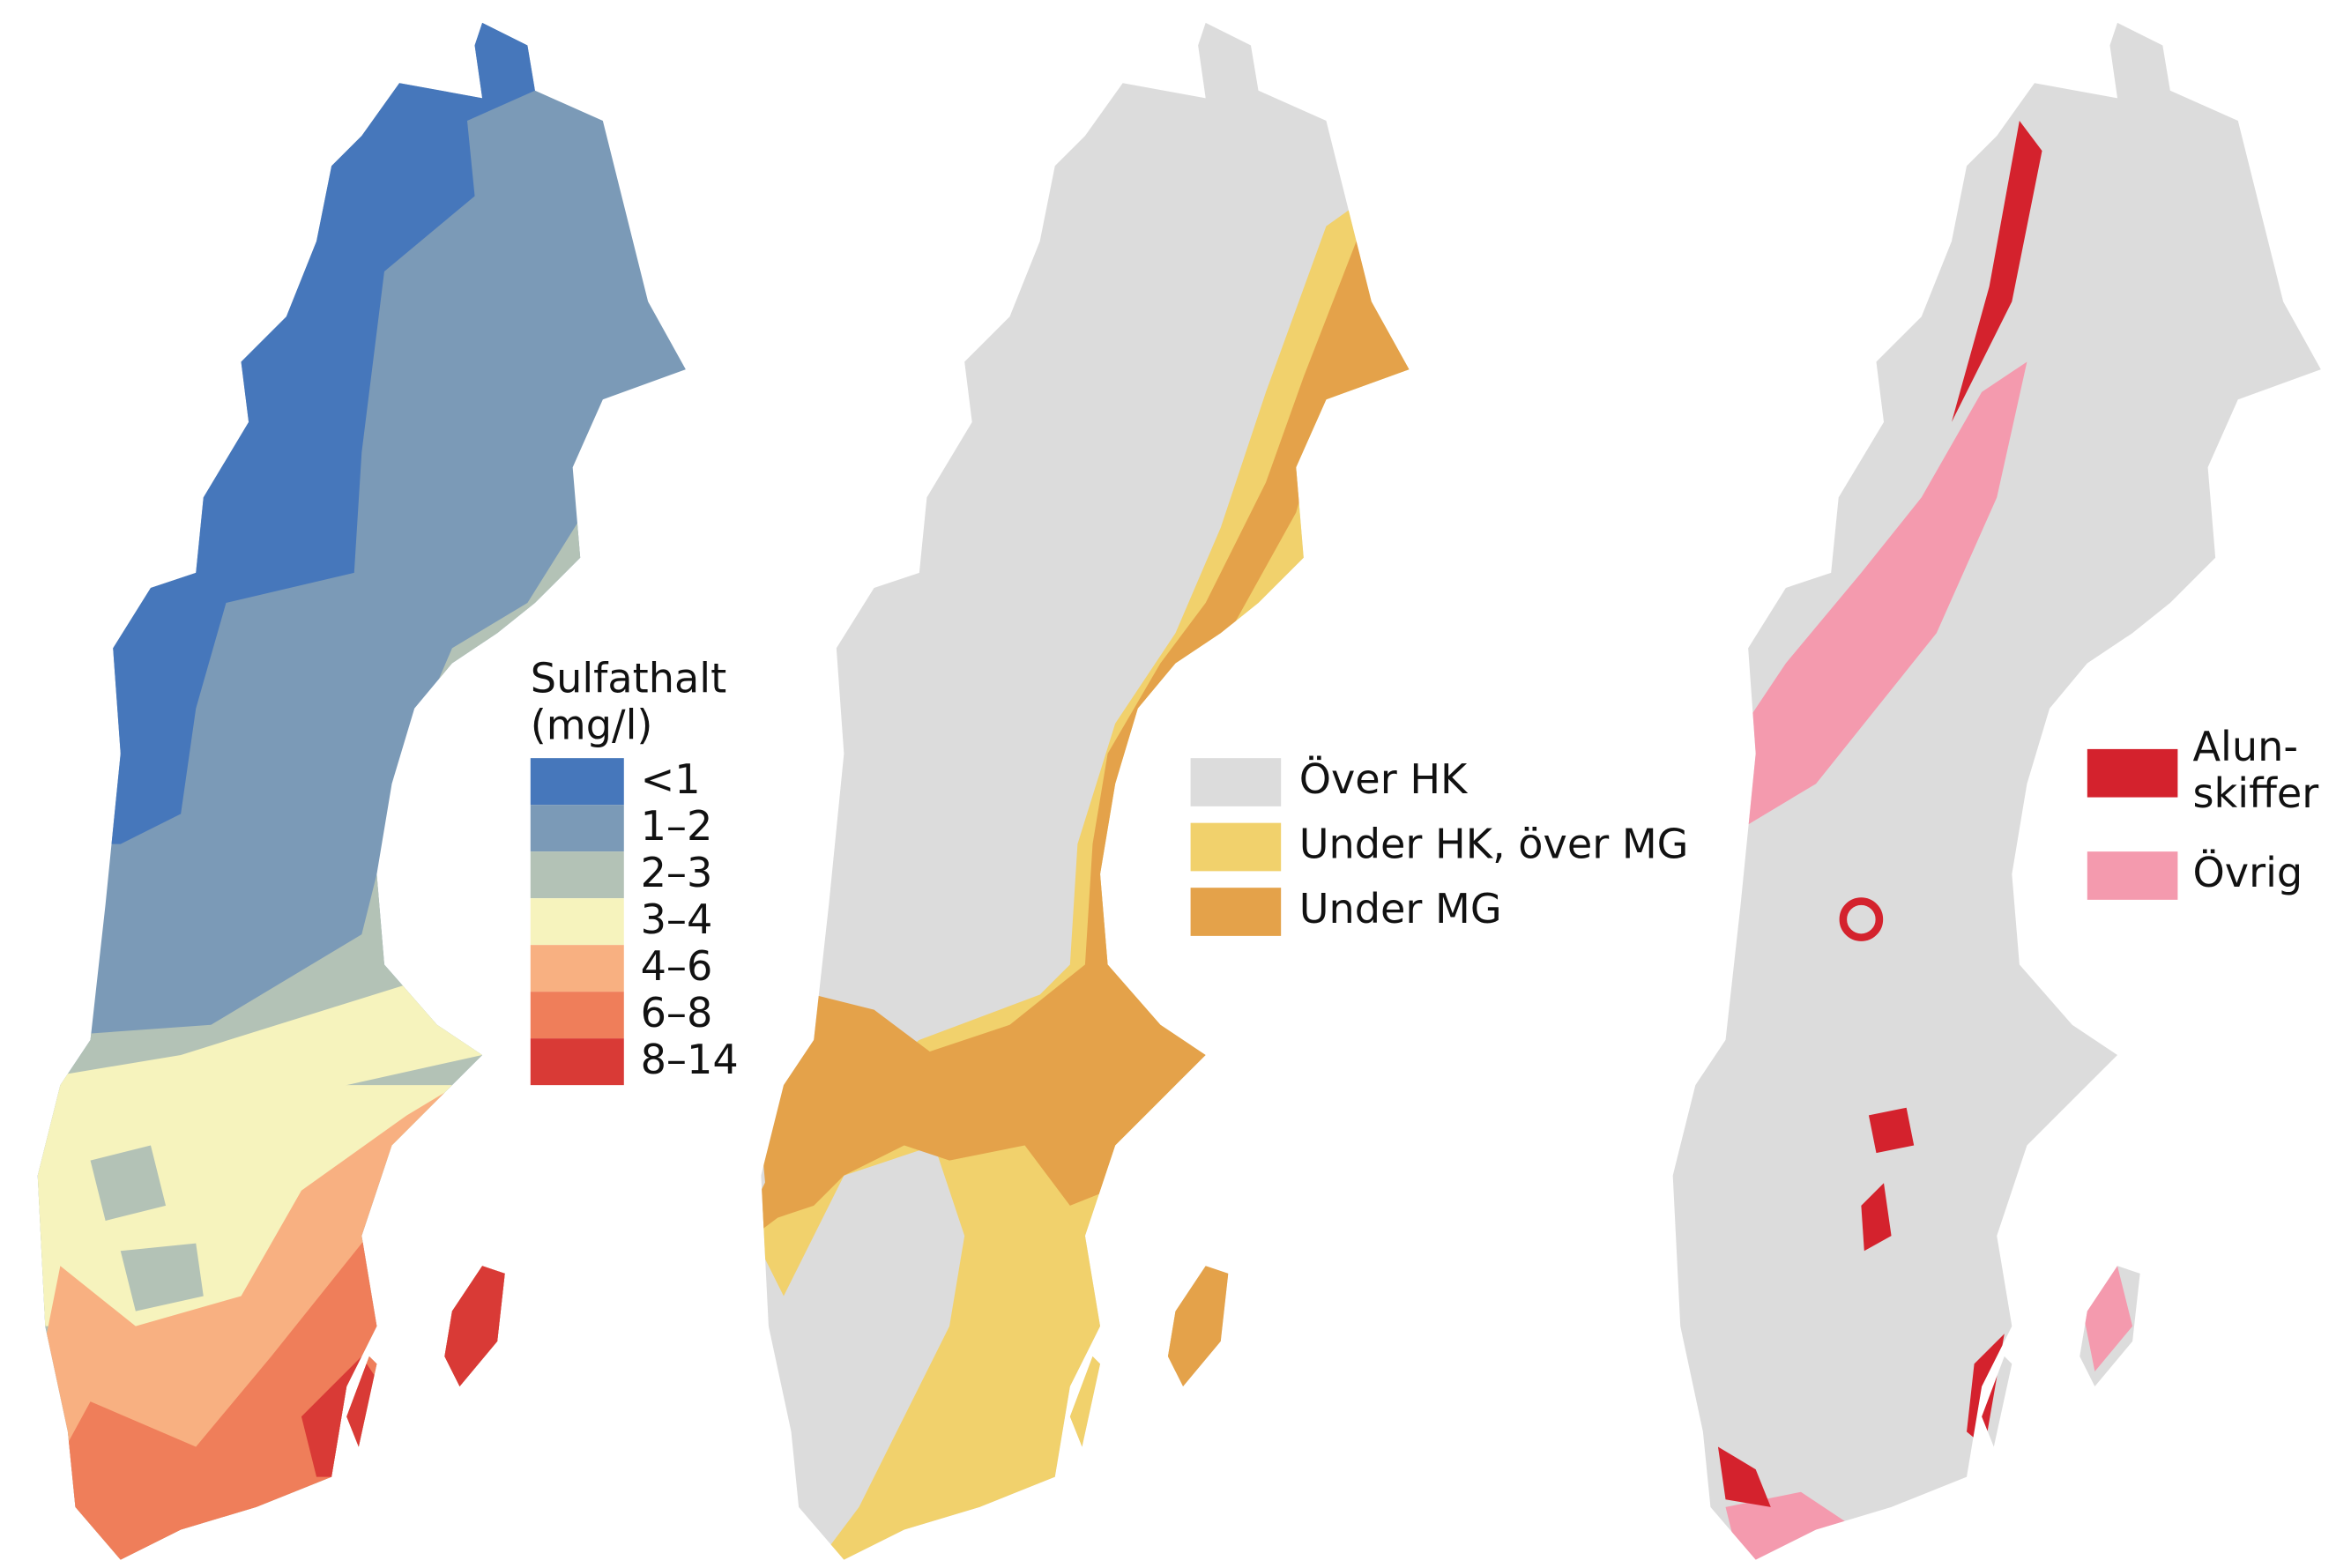  What do you see at coordinates (592, 724) in the screenshot?
I see `legend-title: (mg/l)` at bounding box center [592, 724].